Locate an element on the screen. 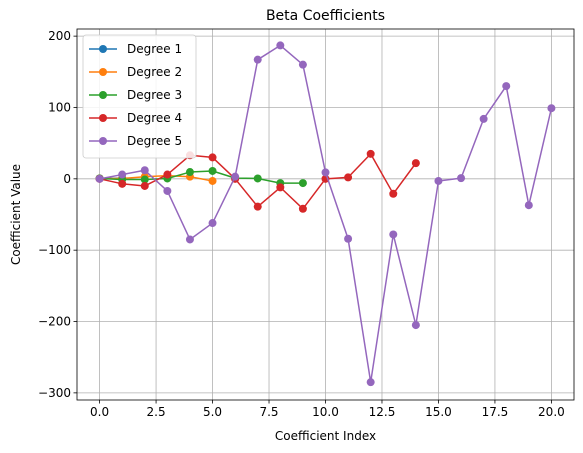  x-tick-label: 15.0 is located at coordinates (438, 412).